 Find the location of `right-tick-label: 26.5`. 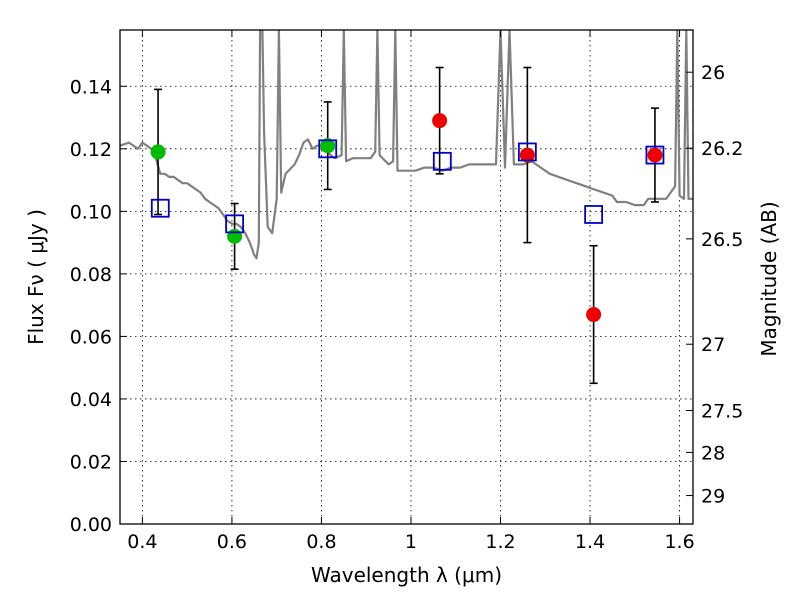

right-tick-label: 26.5 is located at coordinates (722, 240).